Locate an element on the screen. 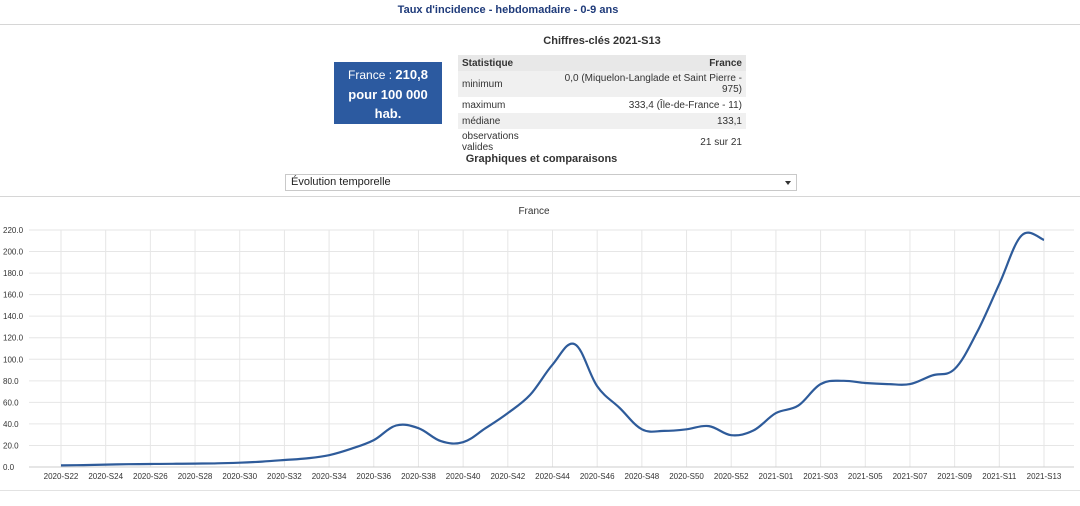 The height and width of the screenshot is (506, 1080). x-tick-label: 2020-S40 is located at coordinates (463, 476).